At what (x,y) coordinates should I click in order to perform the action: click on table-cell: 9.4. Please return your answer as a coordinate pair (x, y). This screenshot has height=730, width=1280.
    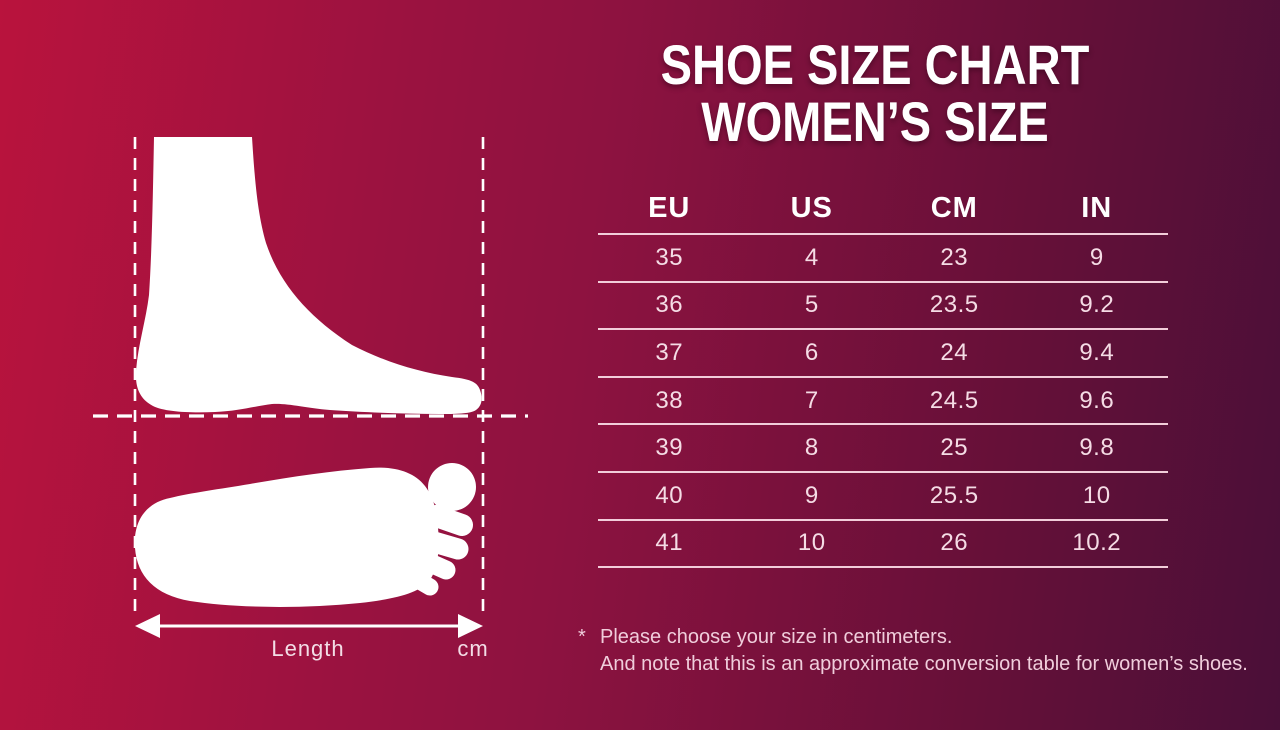
    Looking at the image, I should click on (1096, 353).